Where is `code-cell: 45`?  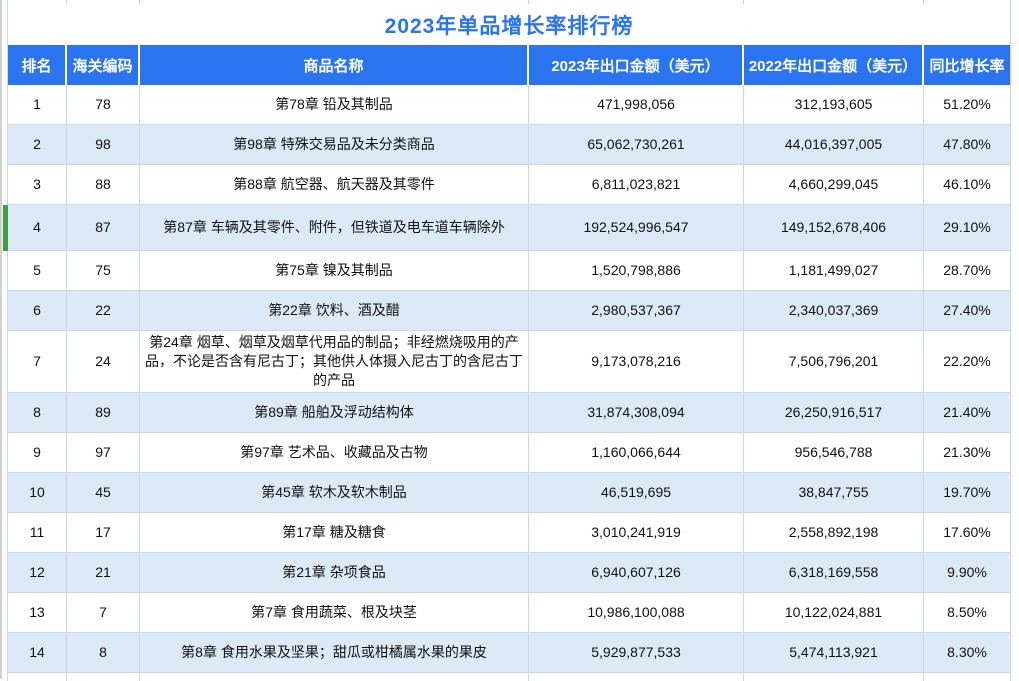
code-cell: 45 is located at coordinates (103, 493).